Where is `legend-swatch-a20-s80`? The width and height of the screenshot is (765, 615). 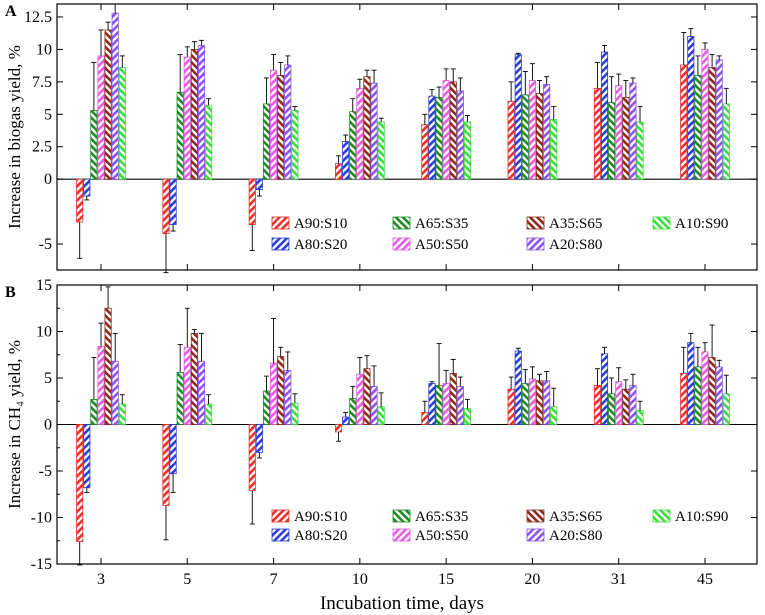
legend-swatch-a20-s80 is located at coordinates (535, 244).